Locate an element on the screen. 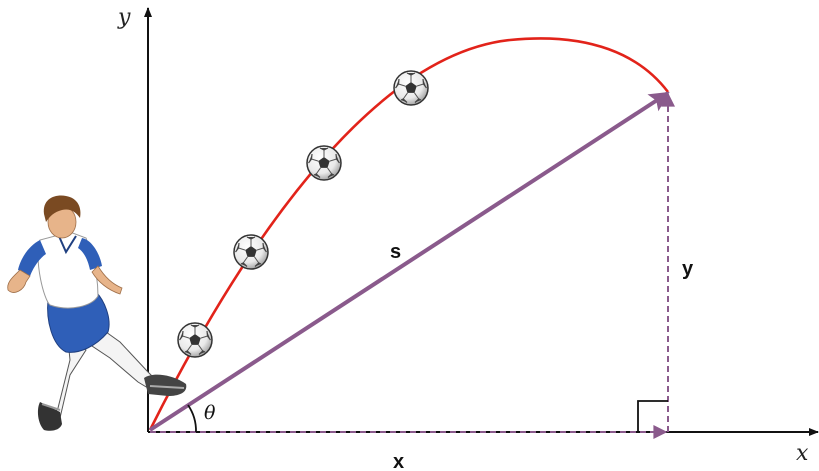 This screenshot has height=471, width=819. y-axis-label: y is located at coordinates (124, 17).